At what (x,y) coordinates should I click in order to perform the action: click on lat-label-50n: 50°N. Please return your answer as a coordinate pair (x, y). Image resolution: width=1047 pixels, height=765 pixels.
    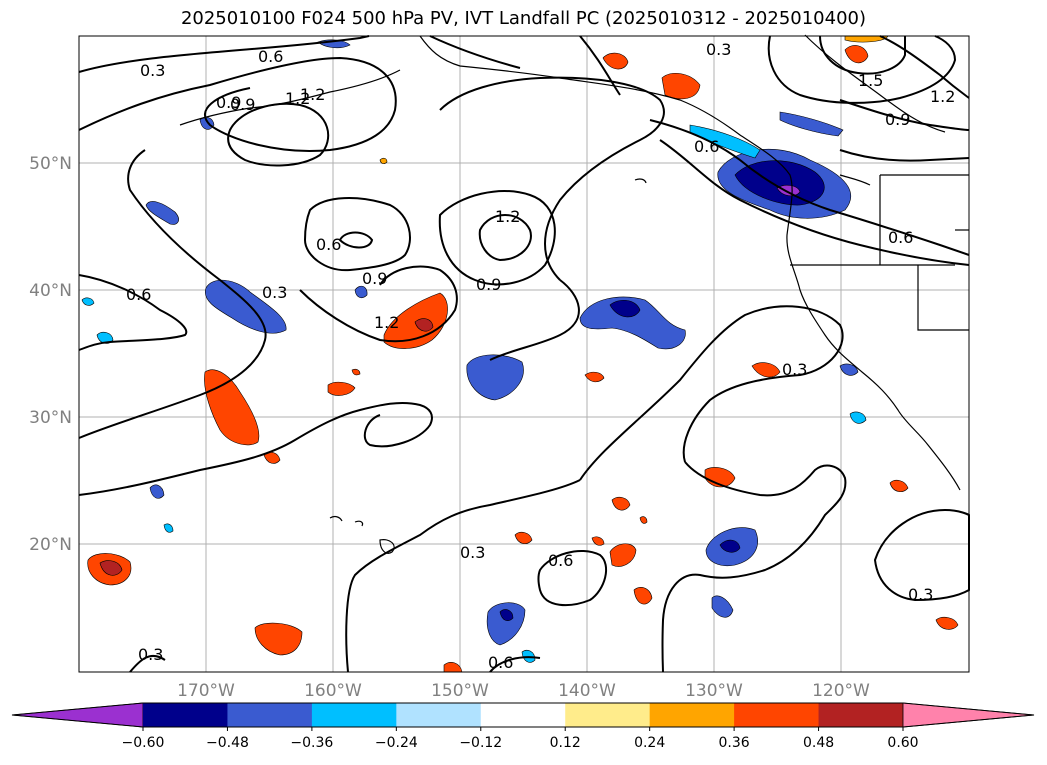
    Looking at the image, I should click on (50, 164).